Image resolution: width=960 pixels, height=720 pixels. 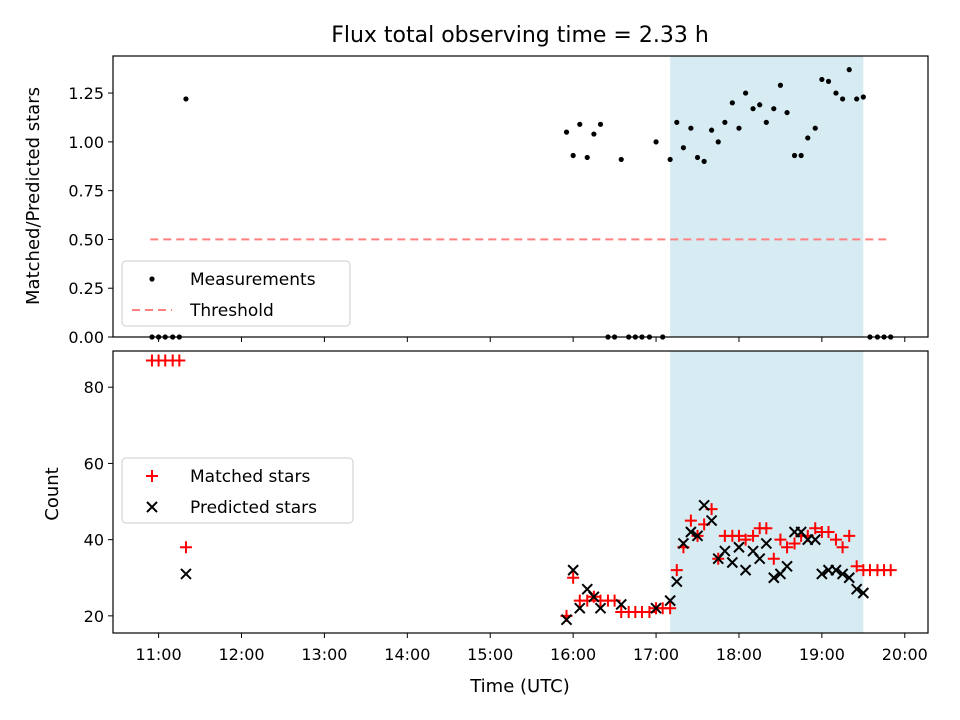 I want to click on x-tick-label: 19:00, so click(x=822, y=654).